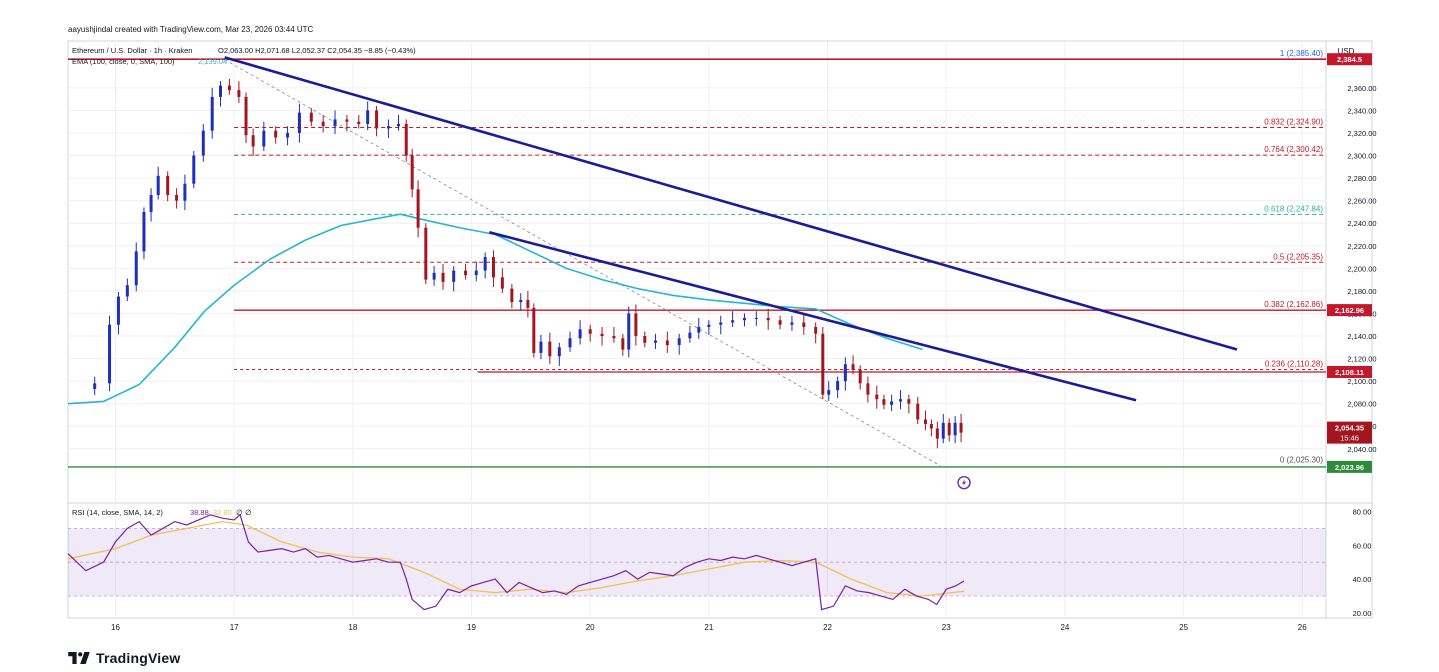 This screenshot has height=672, width=1439. I want to click on x-tick-label: 26, so click(1302, 627).